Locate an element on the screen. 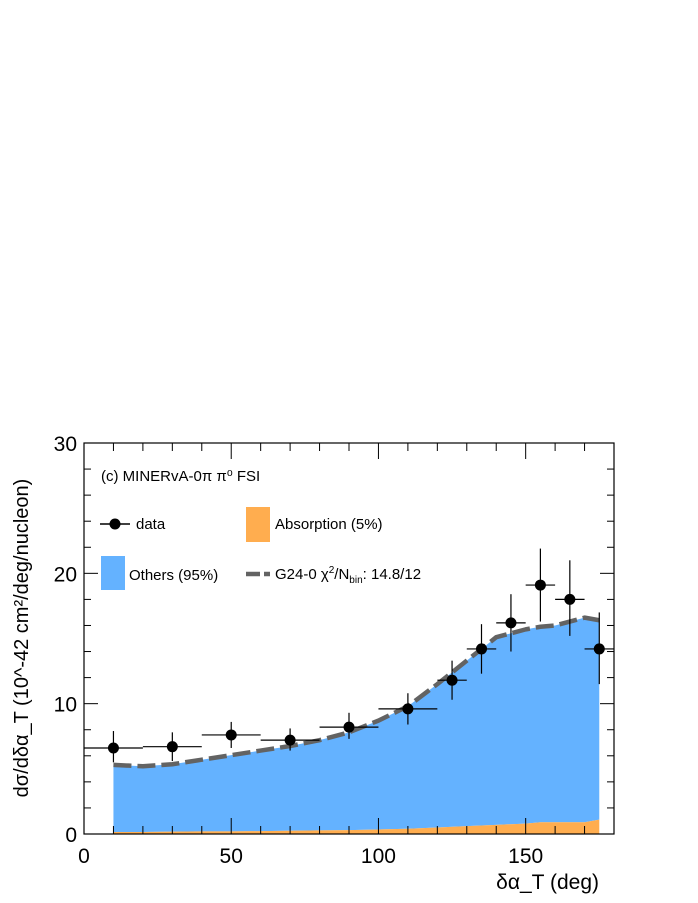 The height and width of the screenshot is (903, 698). absorption-area is located at coordinates (356, 826).